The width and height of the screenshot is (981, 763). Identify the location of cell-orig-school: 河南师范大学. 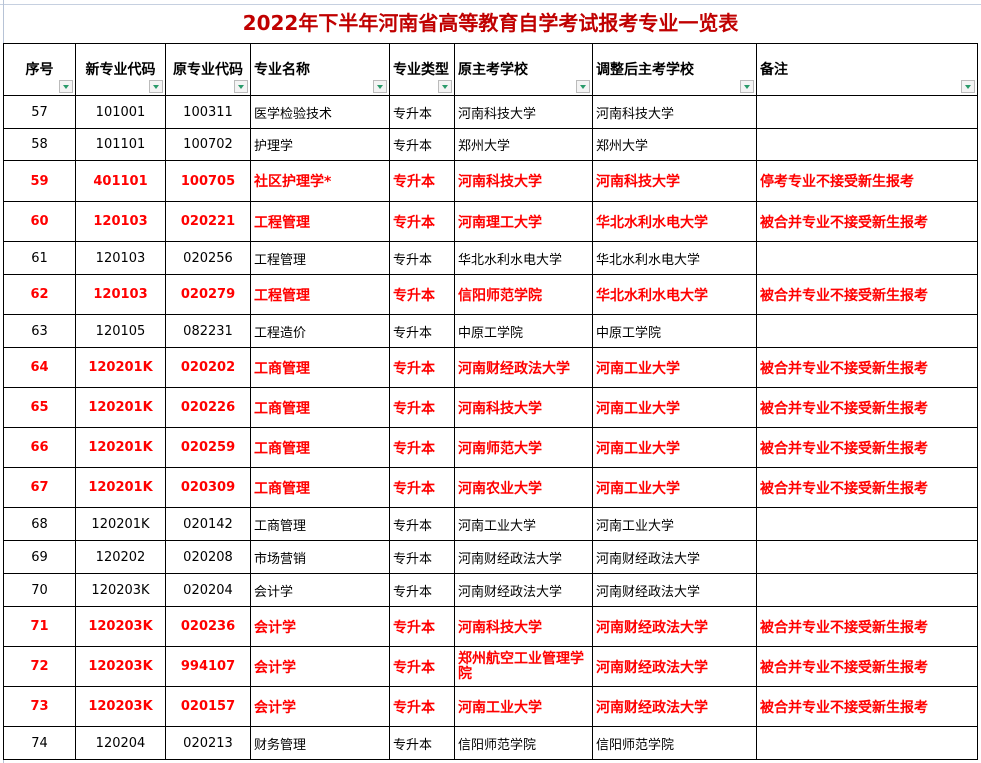
(523, 447).